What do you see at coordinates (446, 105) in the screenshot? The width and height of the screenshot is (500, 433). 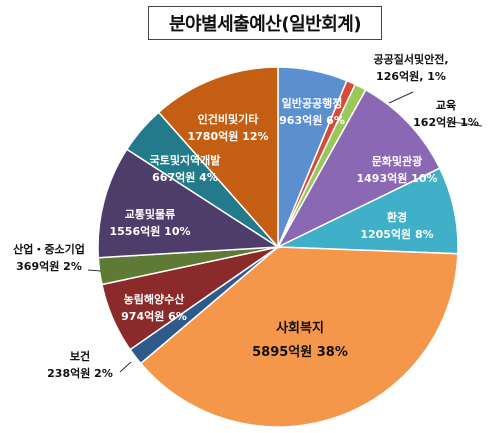 I see `slice-name-label: 교육` at bounding box center [446, 105].